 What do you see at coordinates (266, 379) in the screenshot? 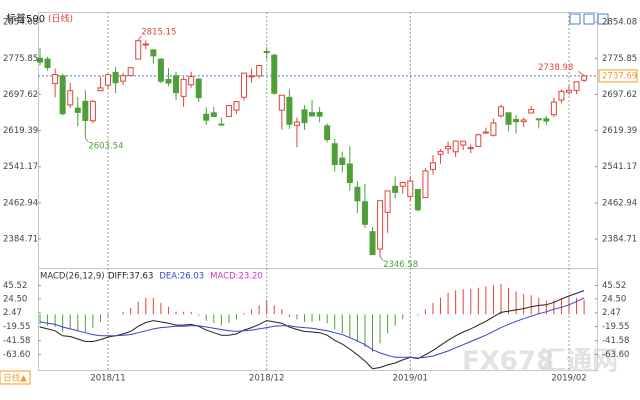
I see `x-tick-label: 2018/12` at bounding box center [266, 379].